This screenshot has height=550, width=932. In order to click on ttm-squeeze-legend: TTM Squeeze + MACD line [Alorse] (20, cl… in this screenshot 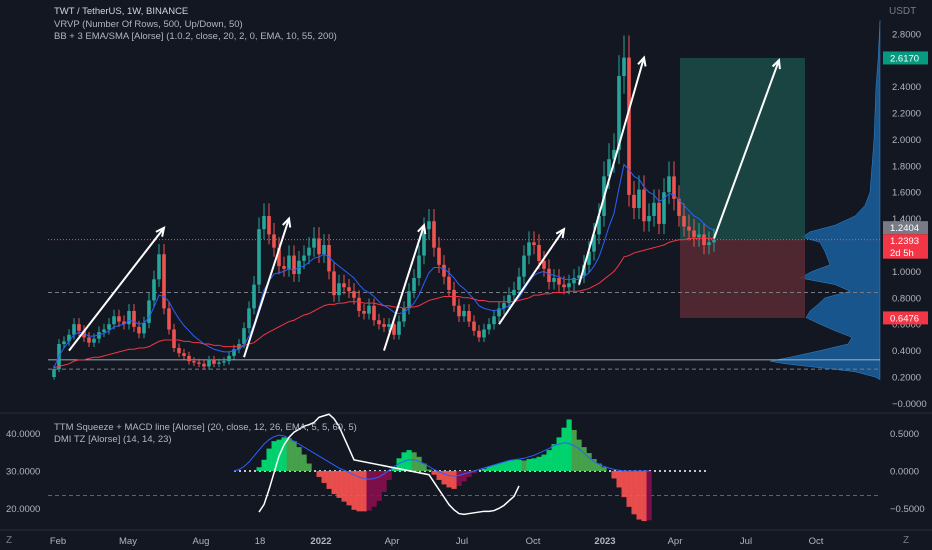, I will do `click(205, 427)`.